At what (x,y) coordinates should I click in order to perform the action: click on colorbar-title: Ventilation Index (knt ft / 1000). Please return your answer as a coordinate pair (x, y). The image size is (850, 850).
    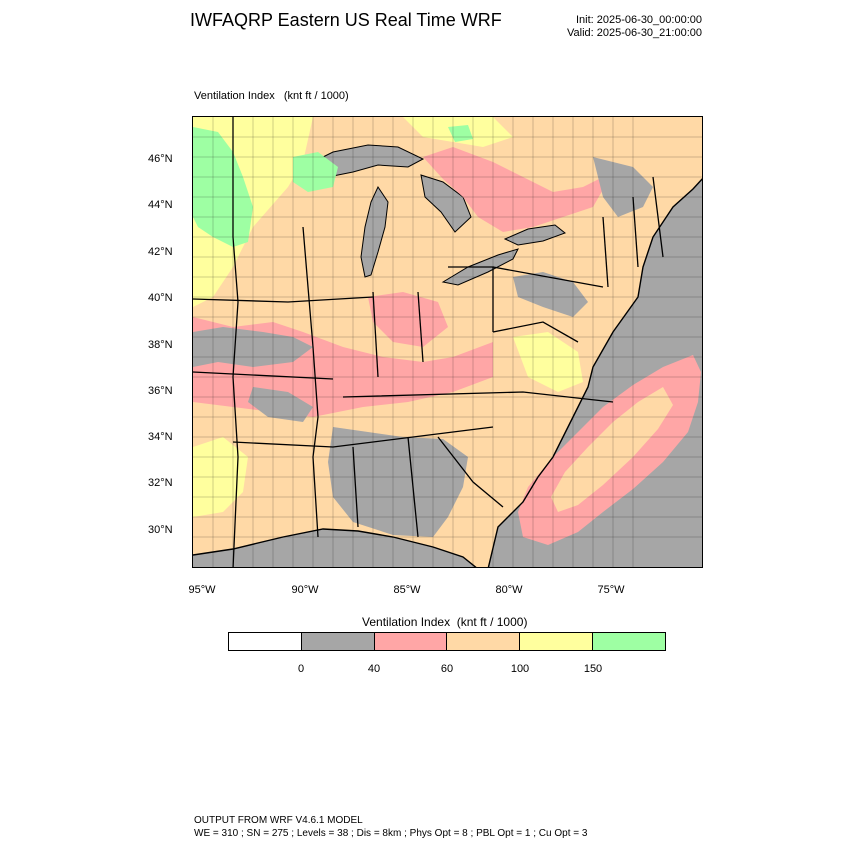
    Looking at the image, I should click on (445, 622).